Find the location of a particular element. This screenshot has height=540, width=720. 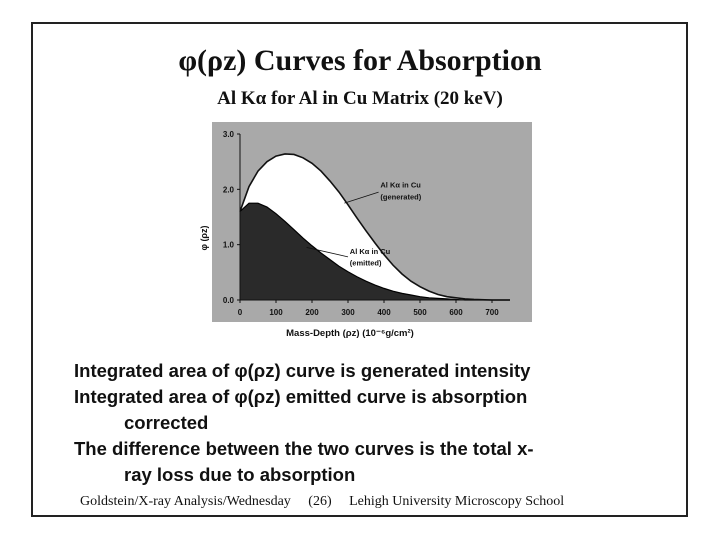

generated-curve is located at coordinates (374, 227).